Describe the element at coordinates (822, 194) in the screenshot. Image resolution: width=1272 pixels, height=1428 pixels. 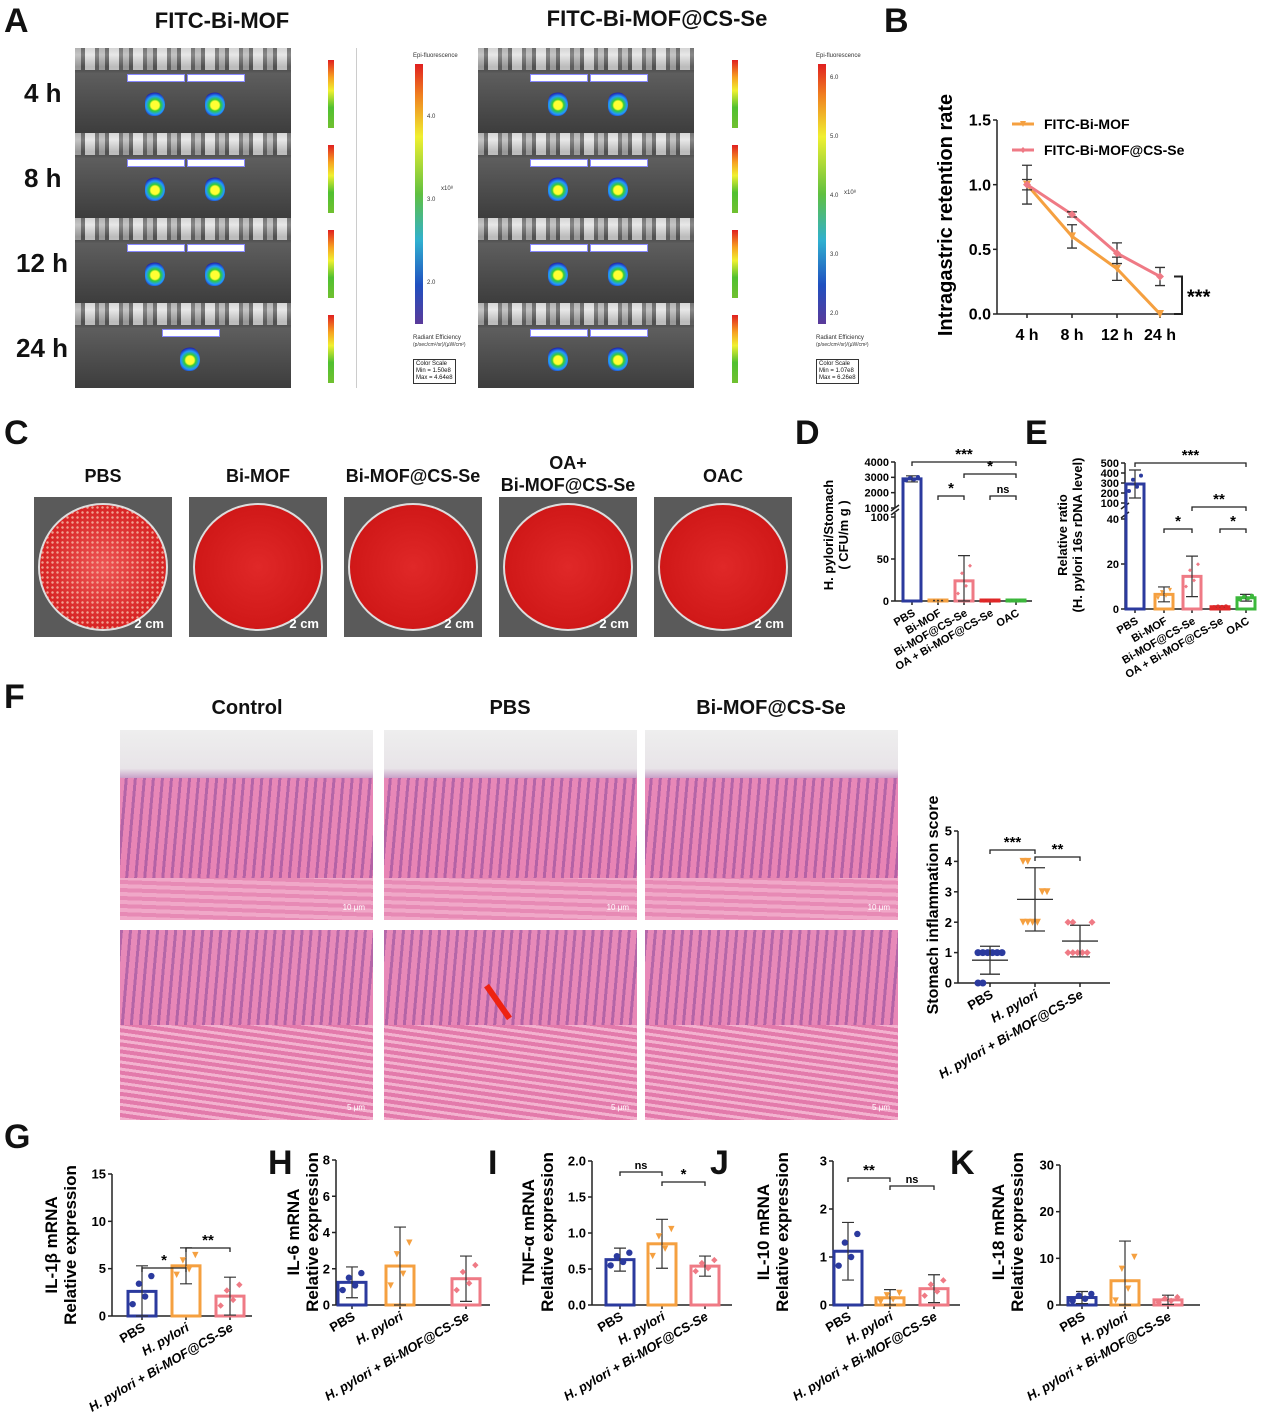
I see `colorbar-epi-fluorescence` at that location.